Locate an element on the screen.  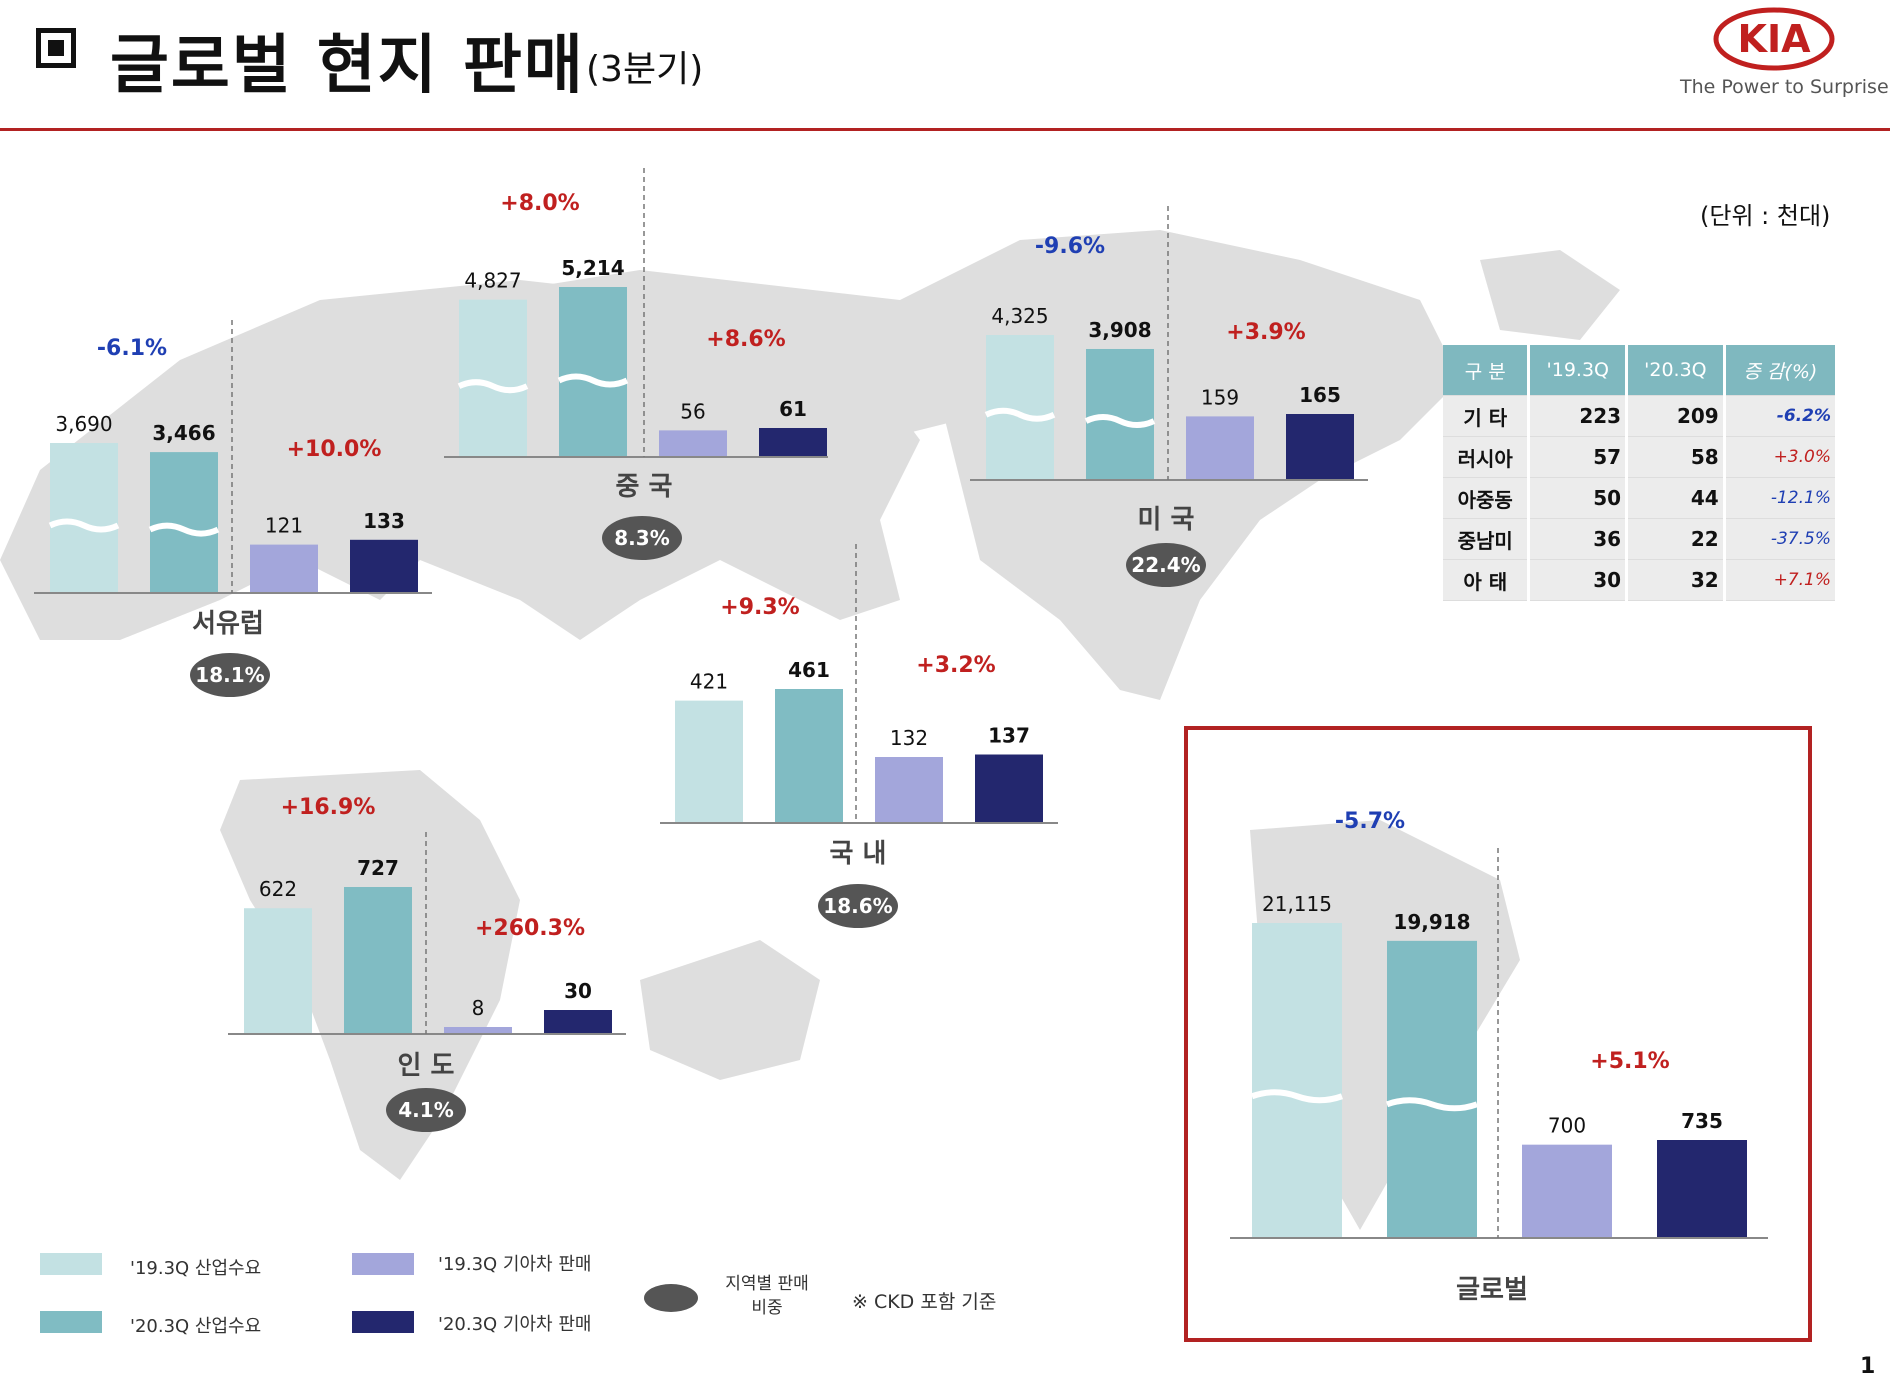
row-change: +3.0% is located at coordinates (1779, 457).